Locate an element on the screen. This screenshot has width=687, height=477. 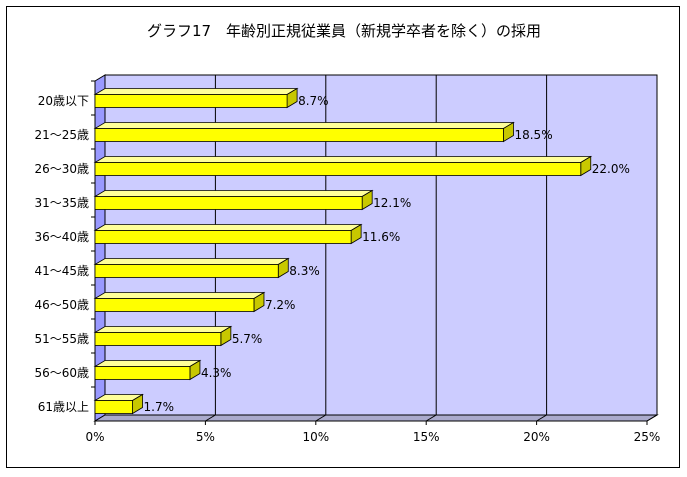
category-label: 61歳以上 is located at coordinates (63, 407).